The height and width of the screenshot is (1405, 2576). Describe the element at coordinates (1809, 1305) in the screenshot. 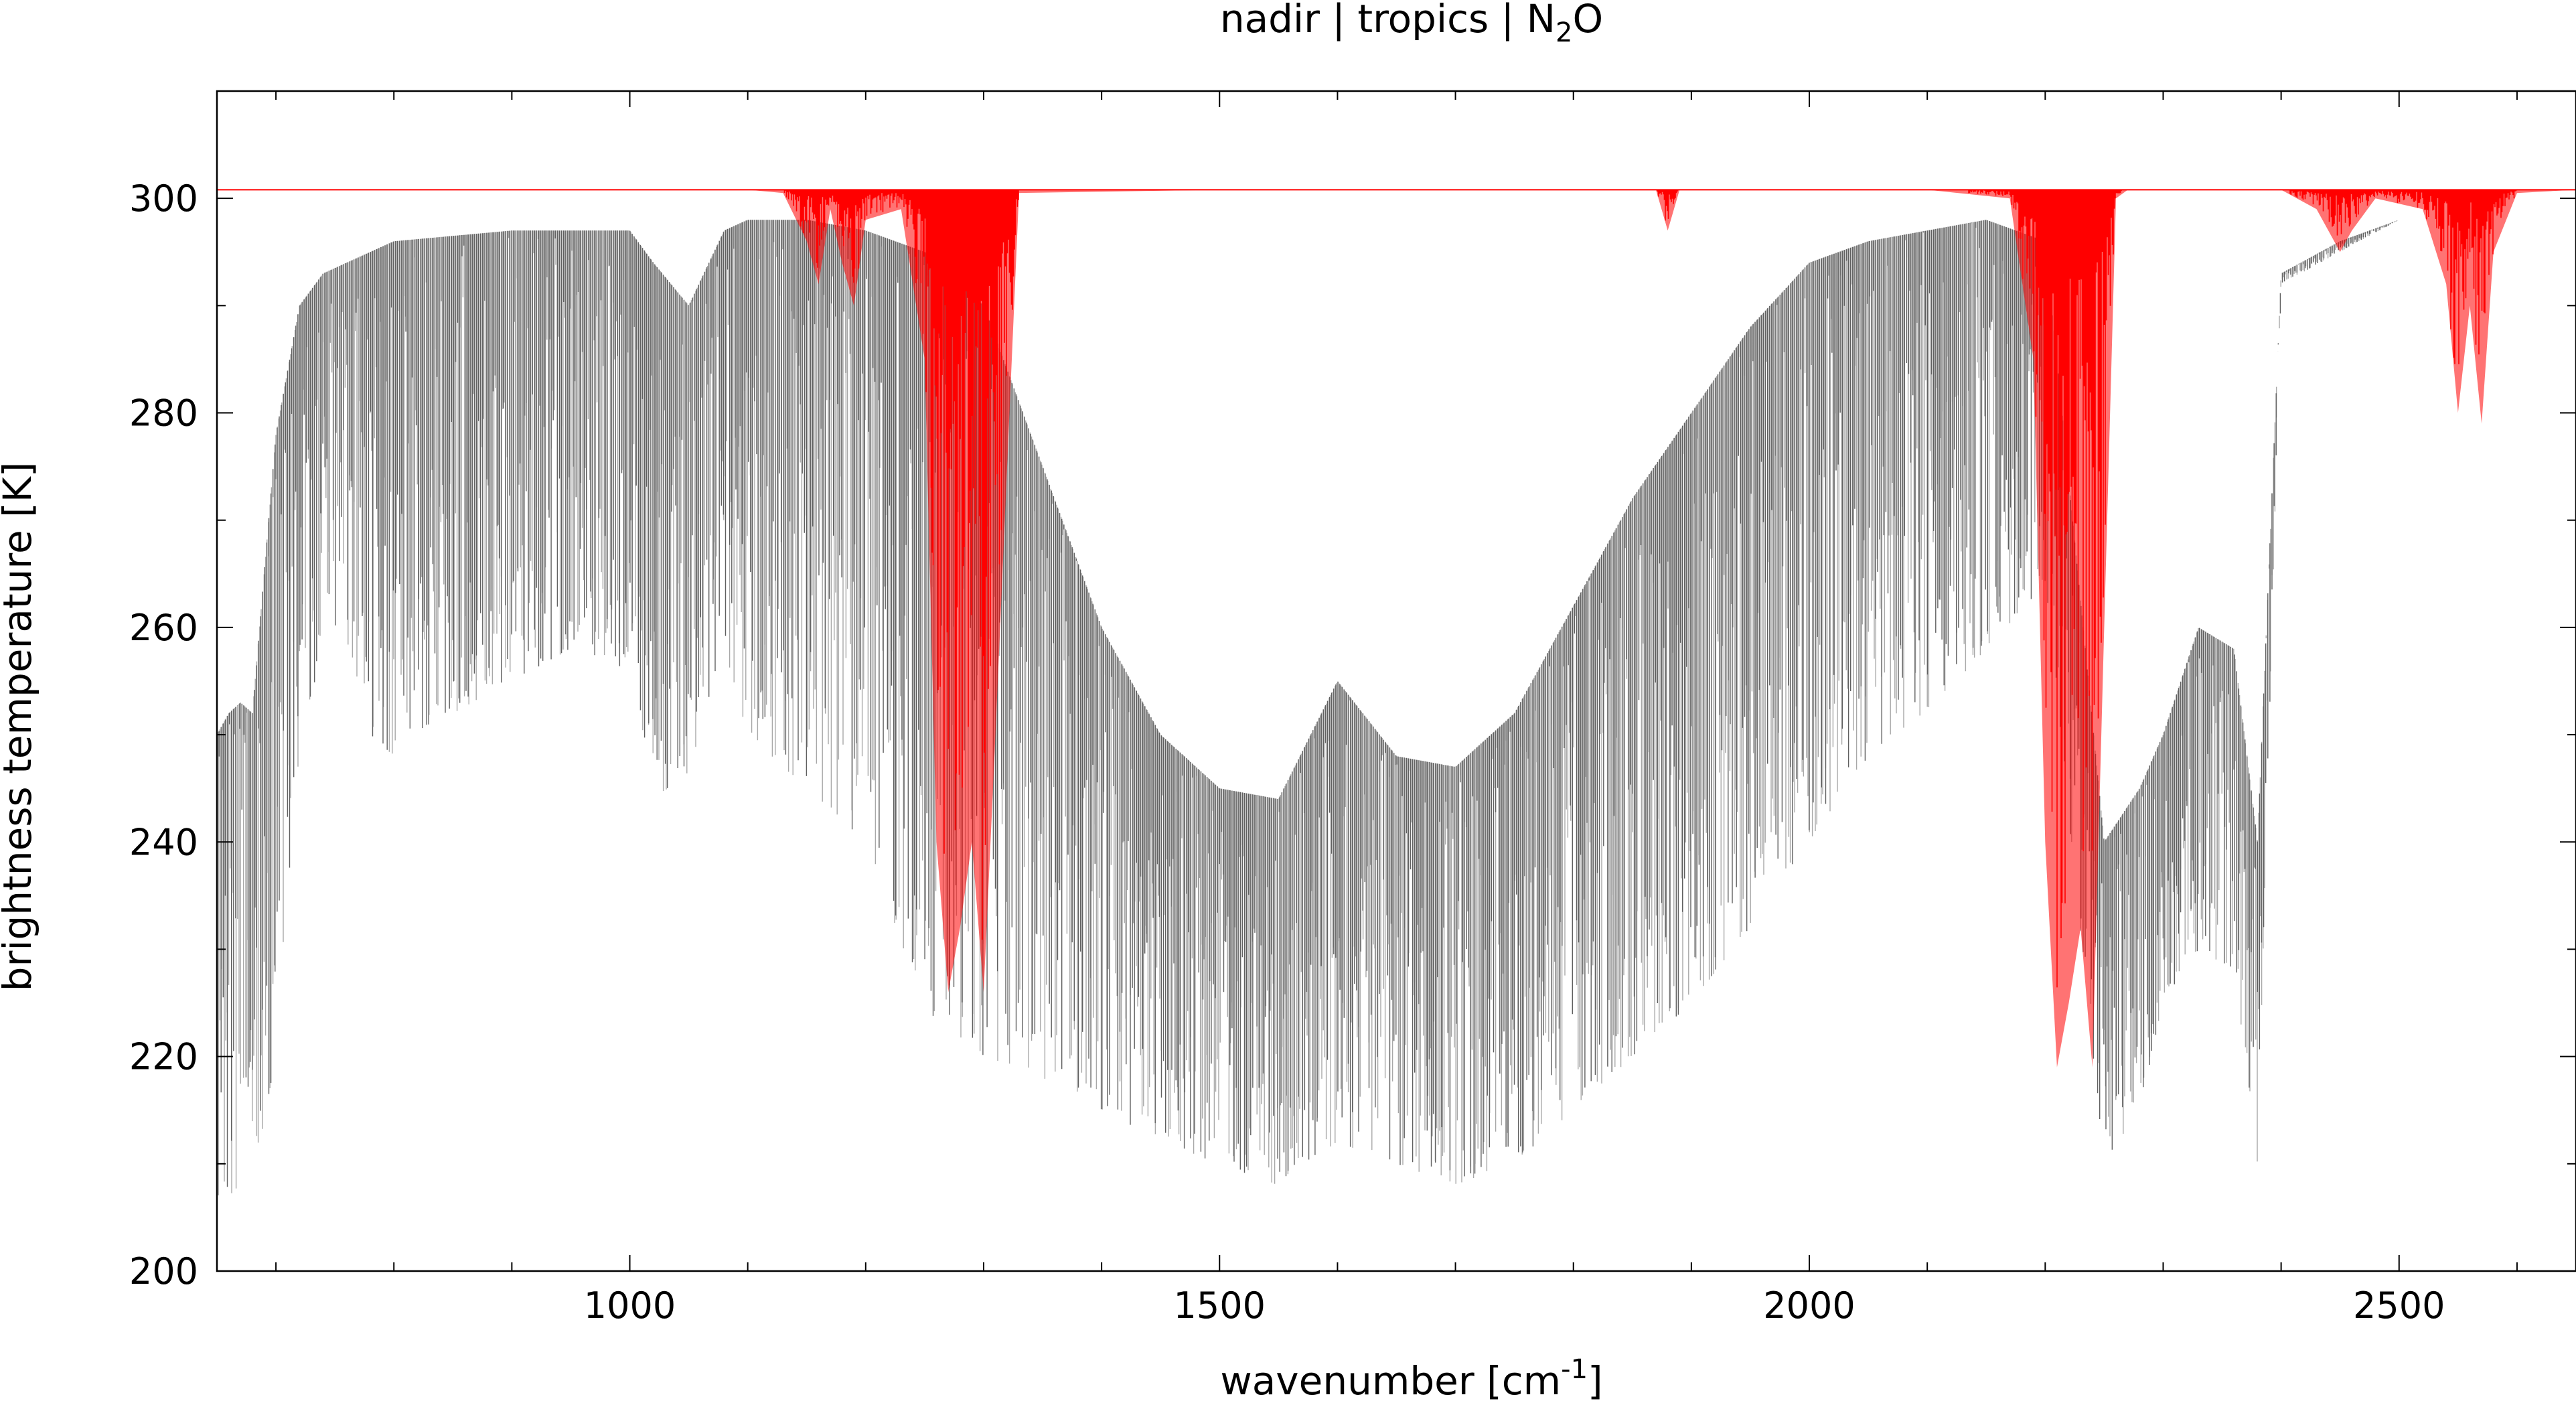

I see `x-tick-label: 2000` at that location.